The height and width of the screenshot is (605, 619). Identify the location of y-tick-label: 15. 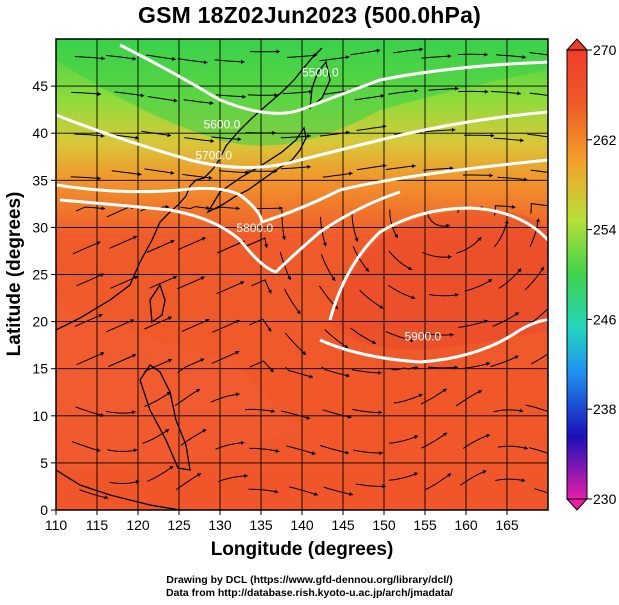
(40, 369).